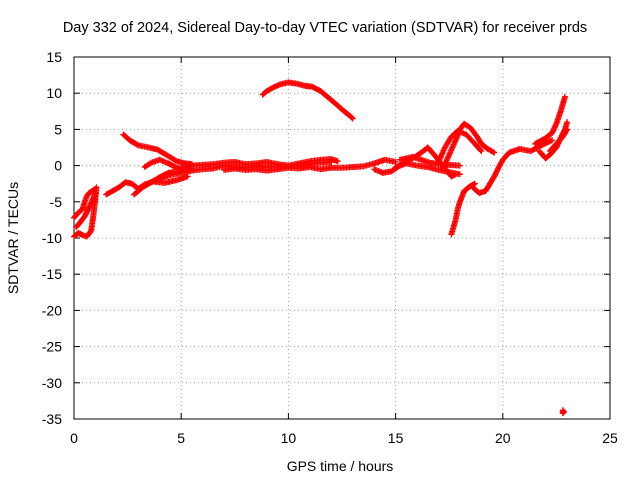  I want to click on y-tick-label: 0, so click(58, 166).